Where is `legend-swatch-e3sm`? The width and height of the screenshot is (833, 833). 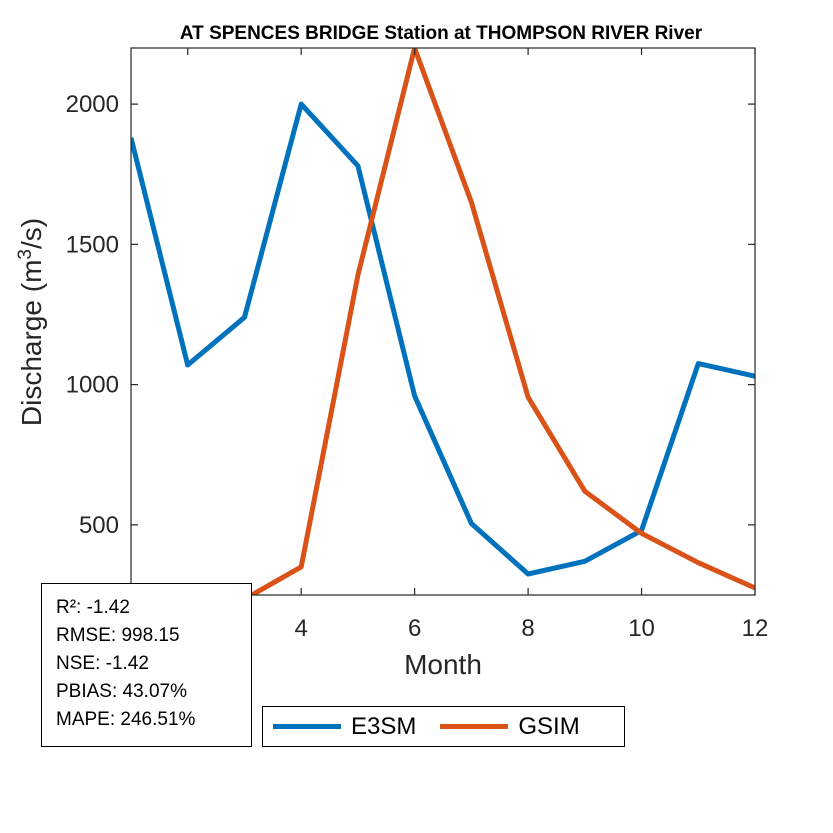
legend-swatch-e3sm is located at coordinates (307, 726).